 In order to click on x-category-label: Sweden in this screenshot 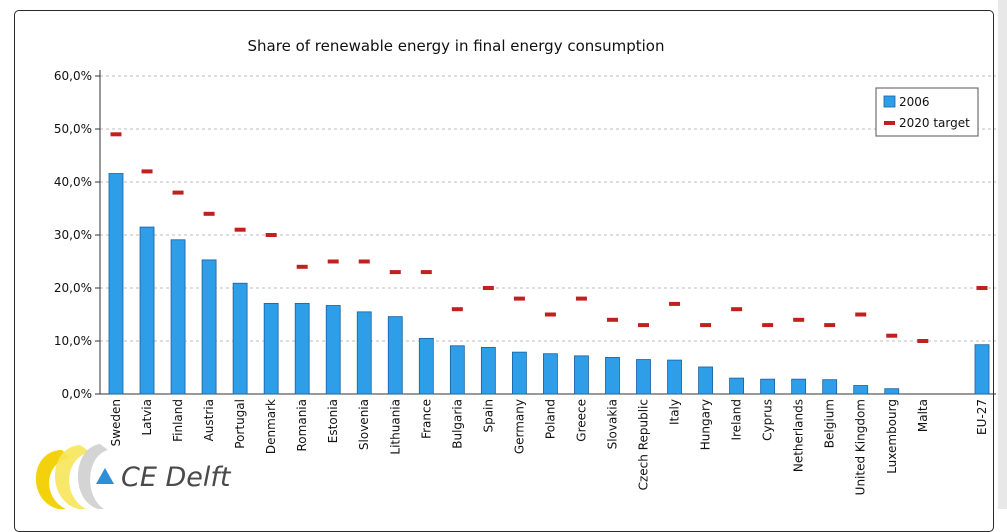, I will do `click(116, 422)`.